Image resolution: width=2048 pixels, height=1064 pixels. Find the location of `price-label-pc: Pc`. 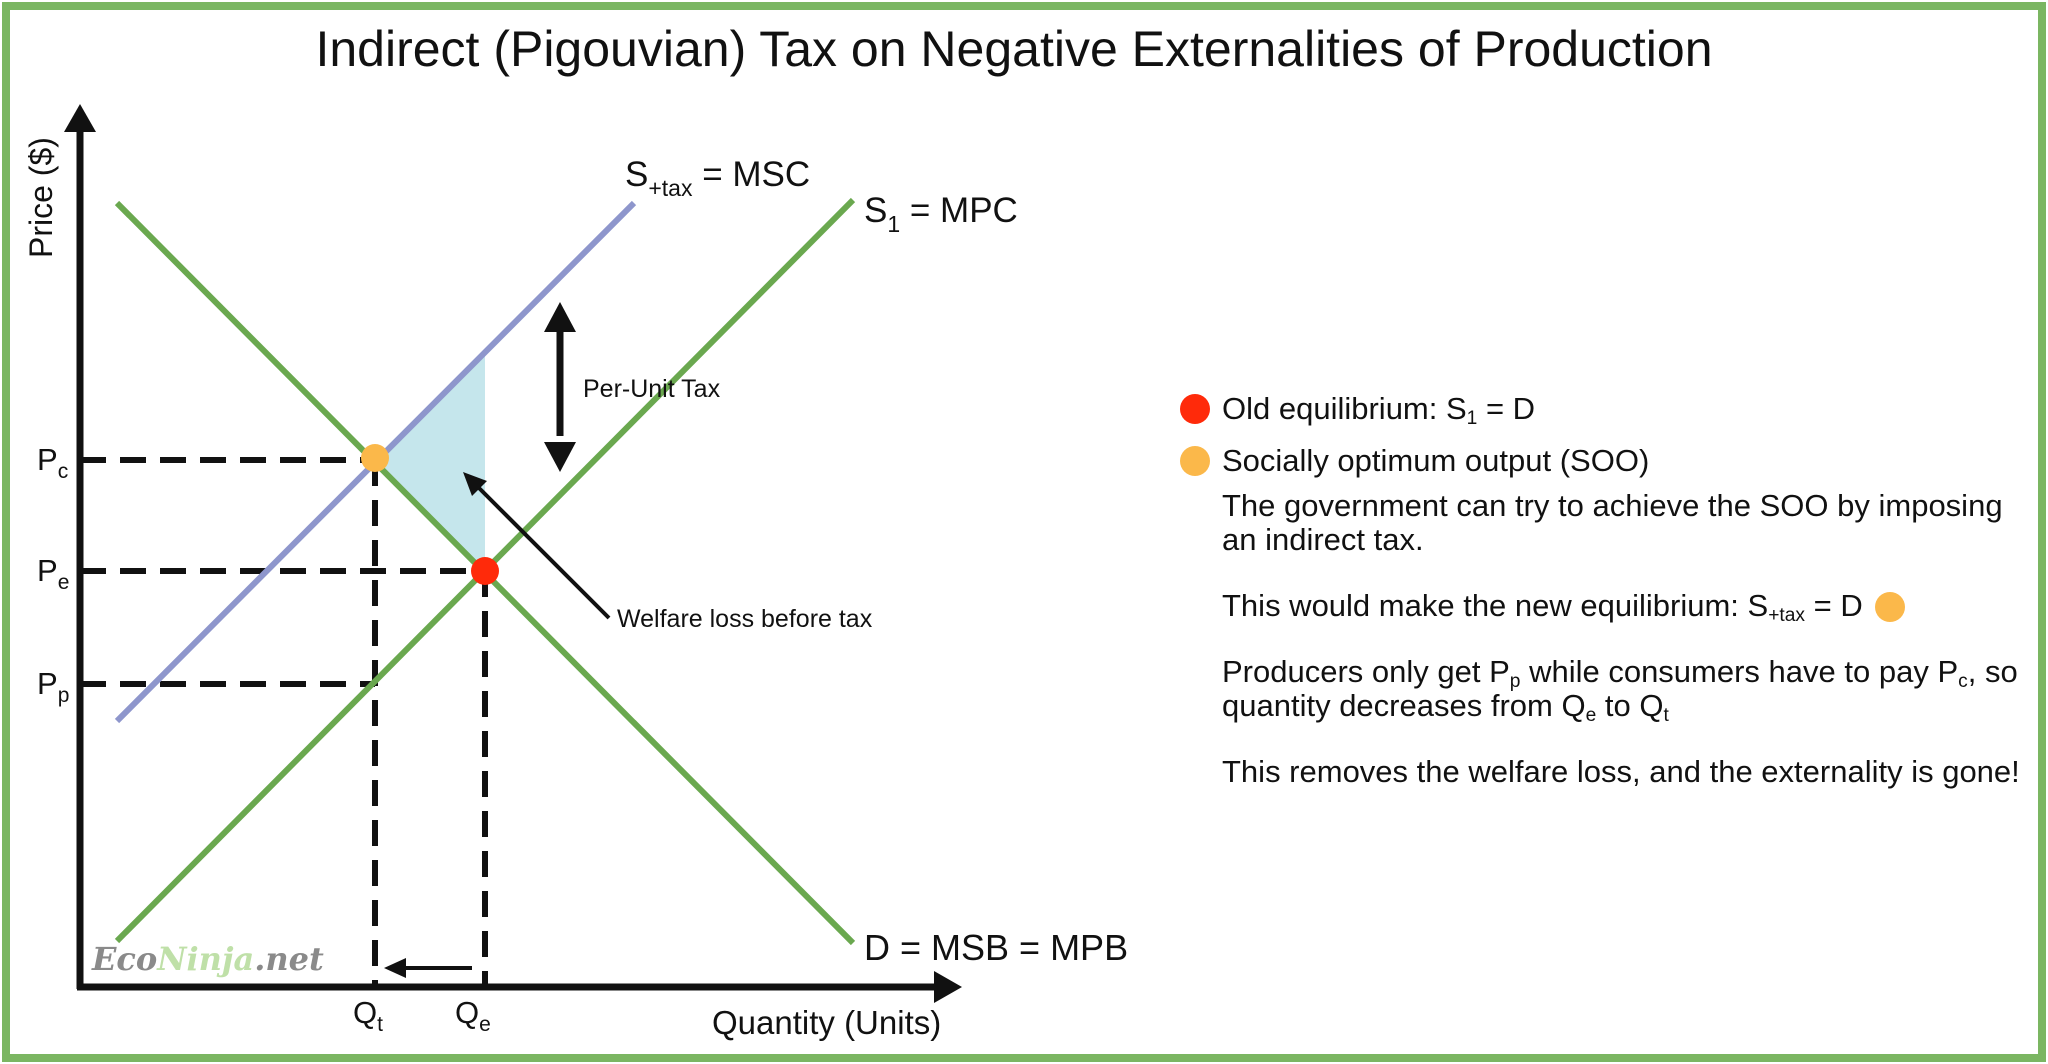

price-label-pc: Pc is located at coordinates (52, 462).